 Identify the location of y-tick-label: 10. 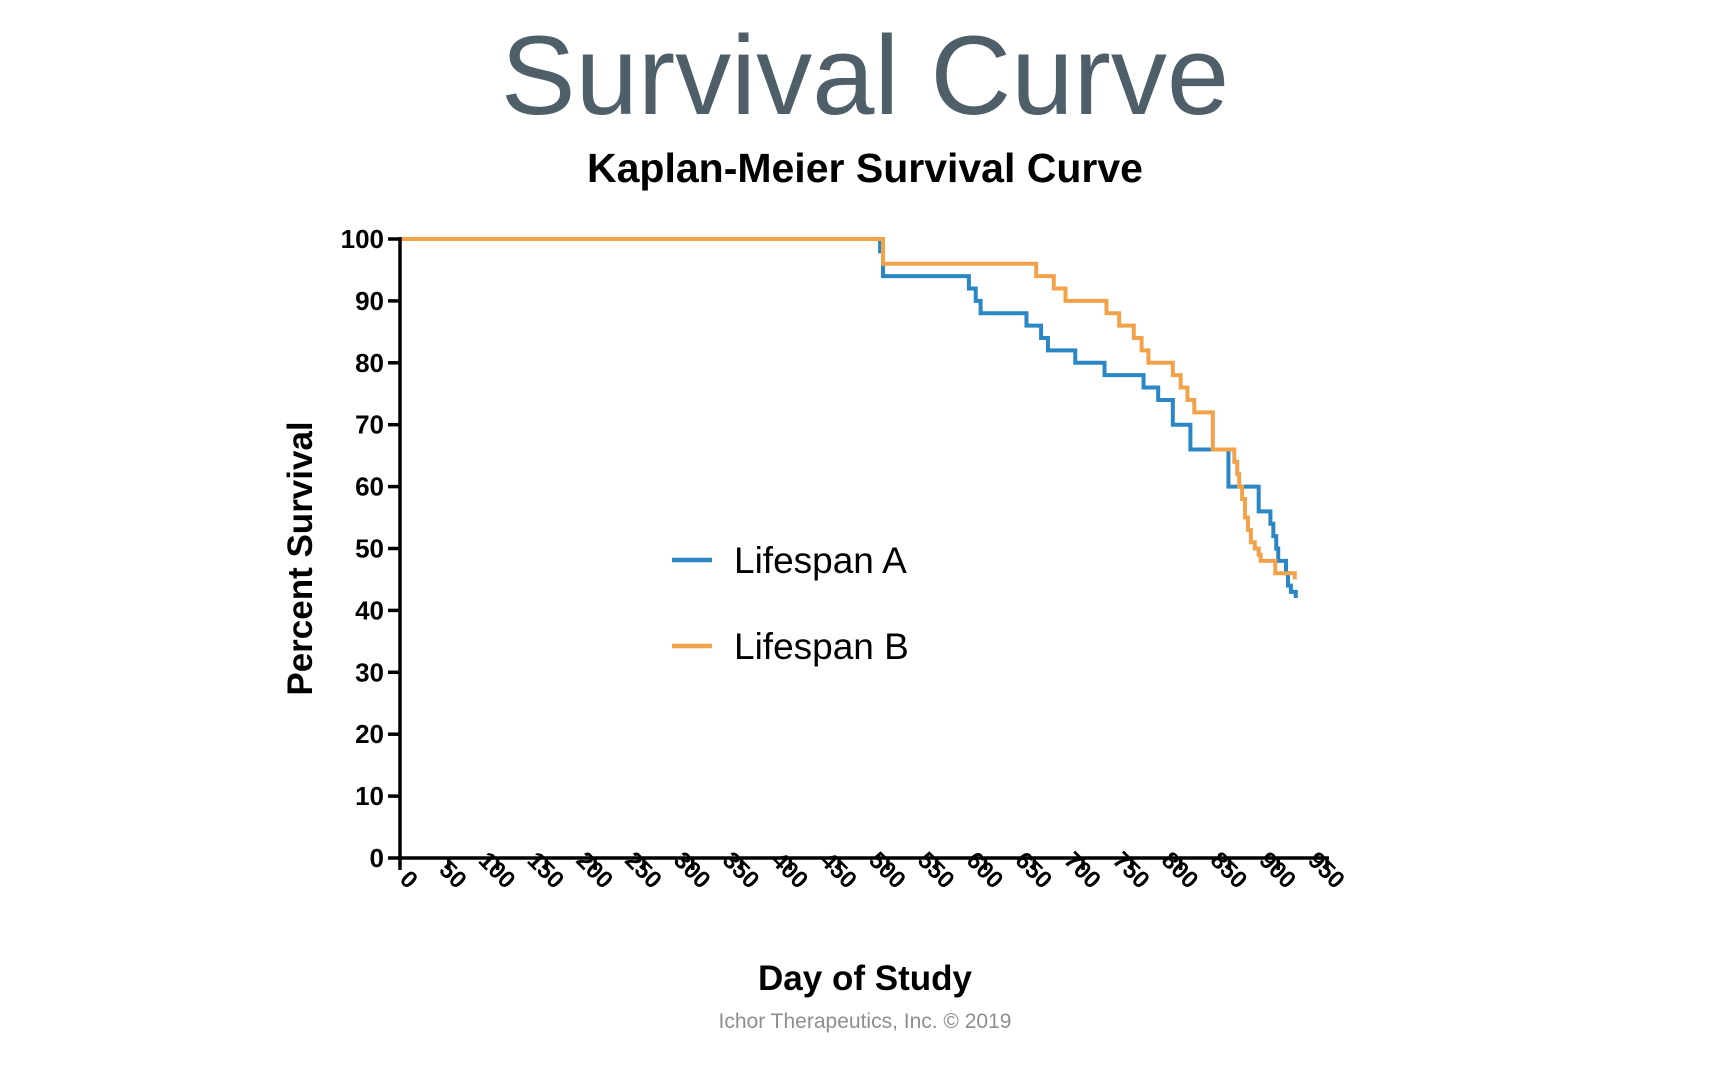
(369, 796).